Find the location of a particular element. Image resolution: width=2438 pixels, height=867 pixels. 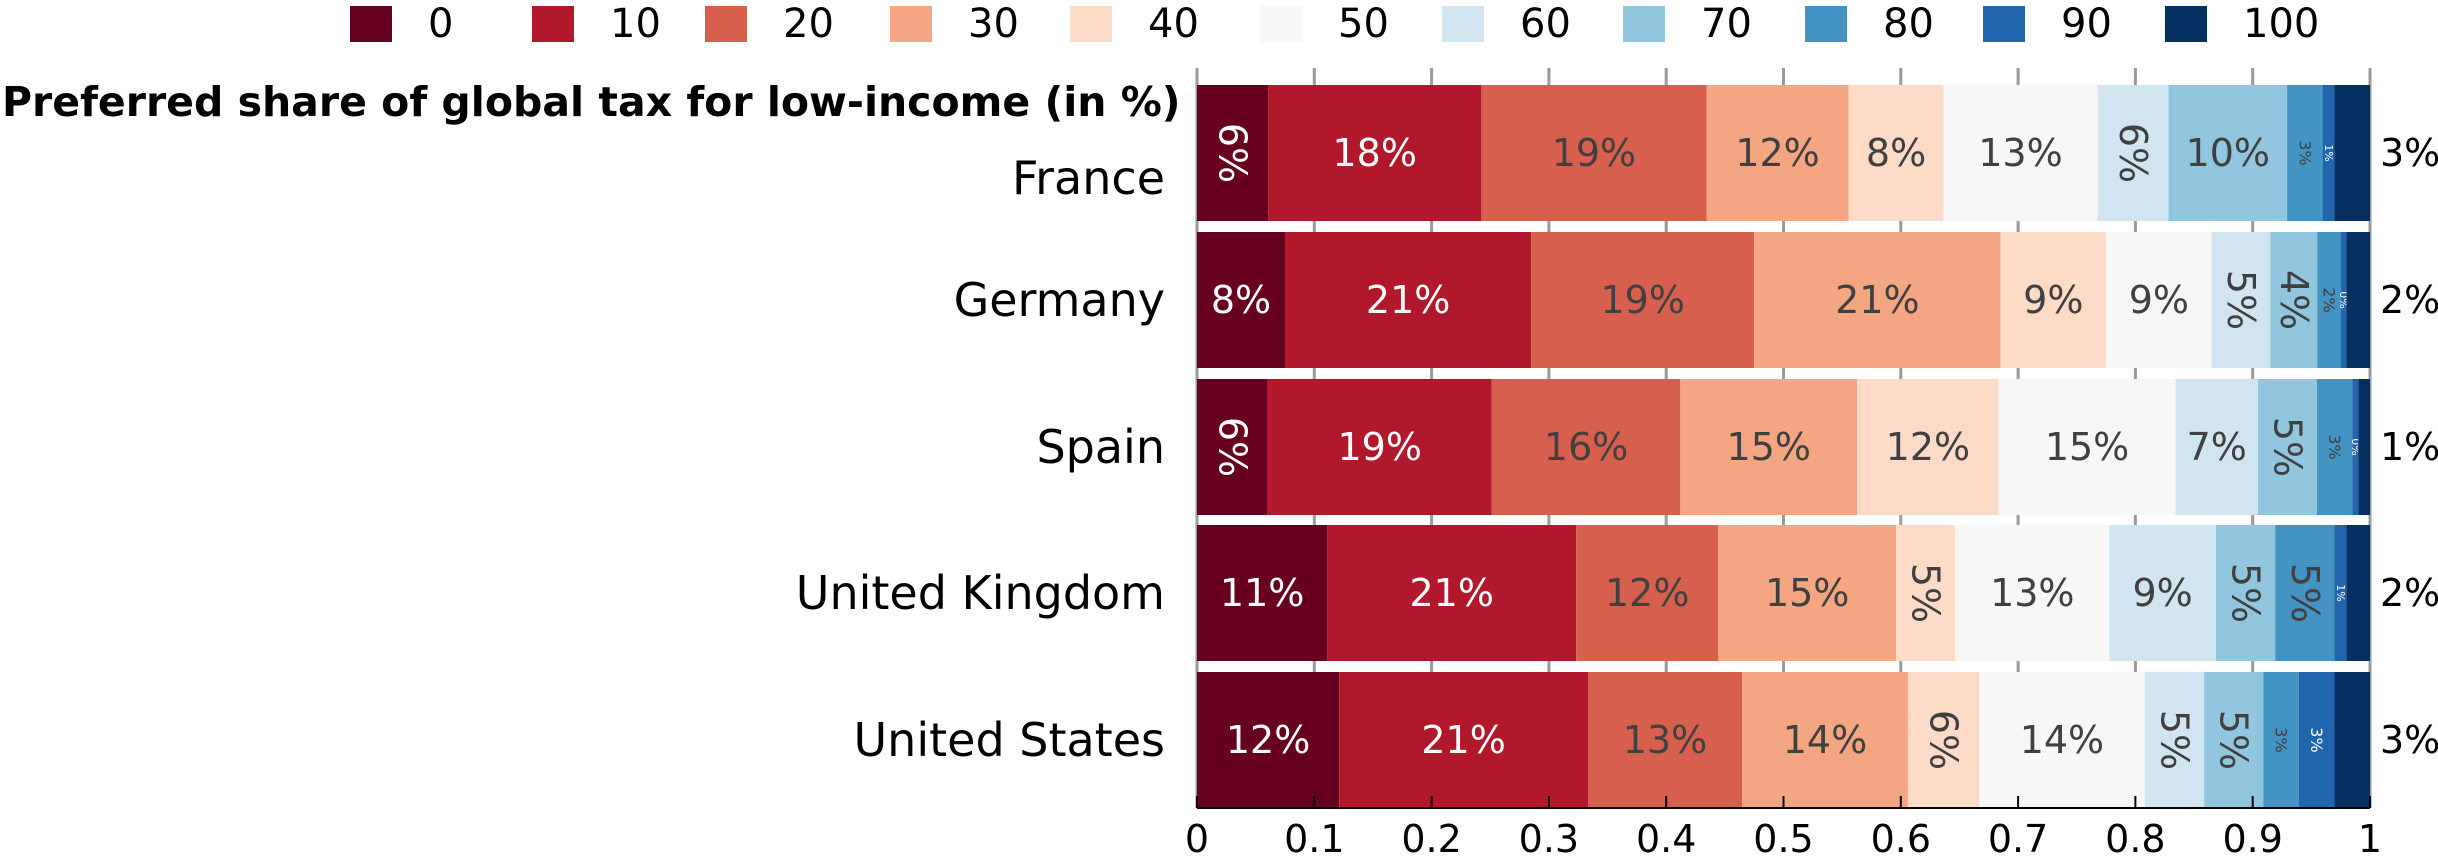

x-tick-label: 0.8 is located at coordinates (2135, 839).